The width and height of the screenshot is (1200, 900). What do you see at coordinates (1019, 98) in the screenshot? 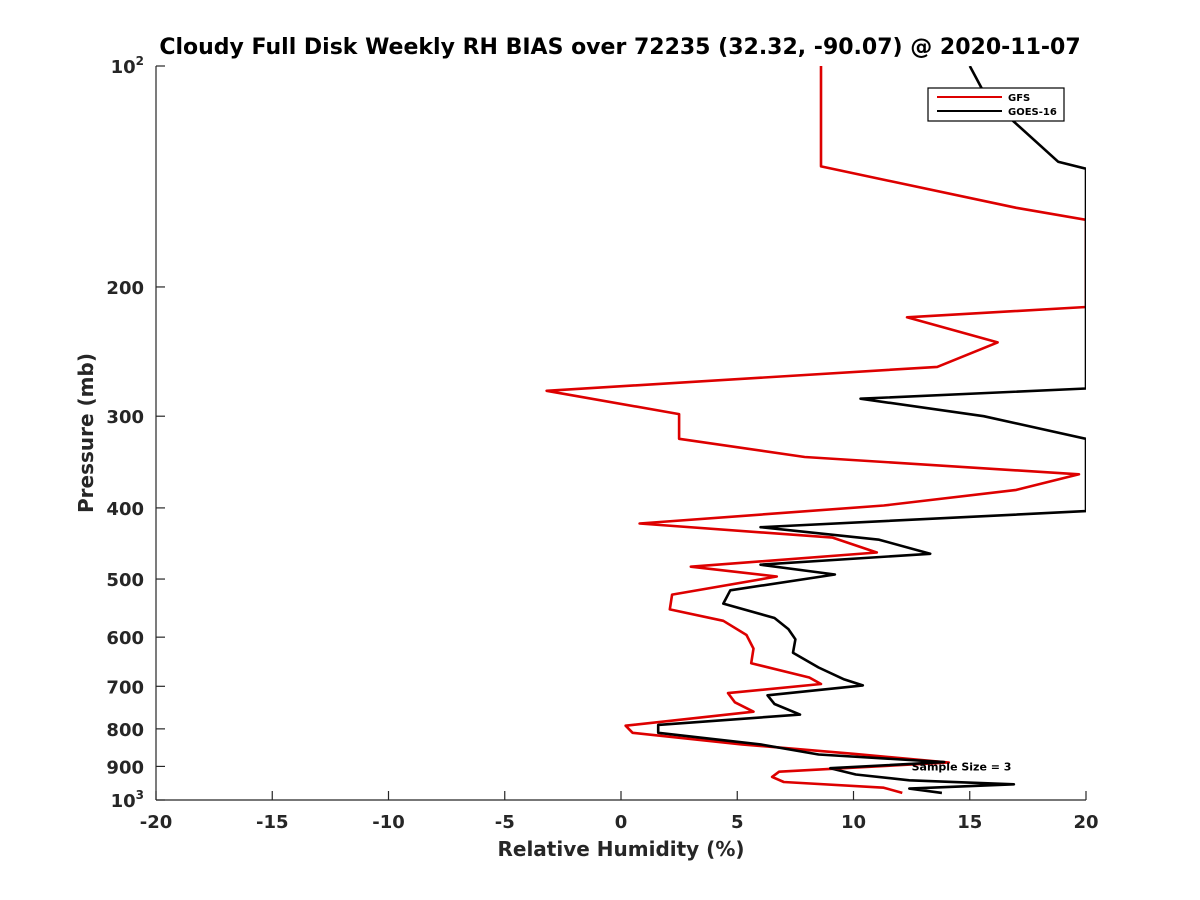
I see `legend-label-gfs: GFS` at bounding box center [1019, 98].